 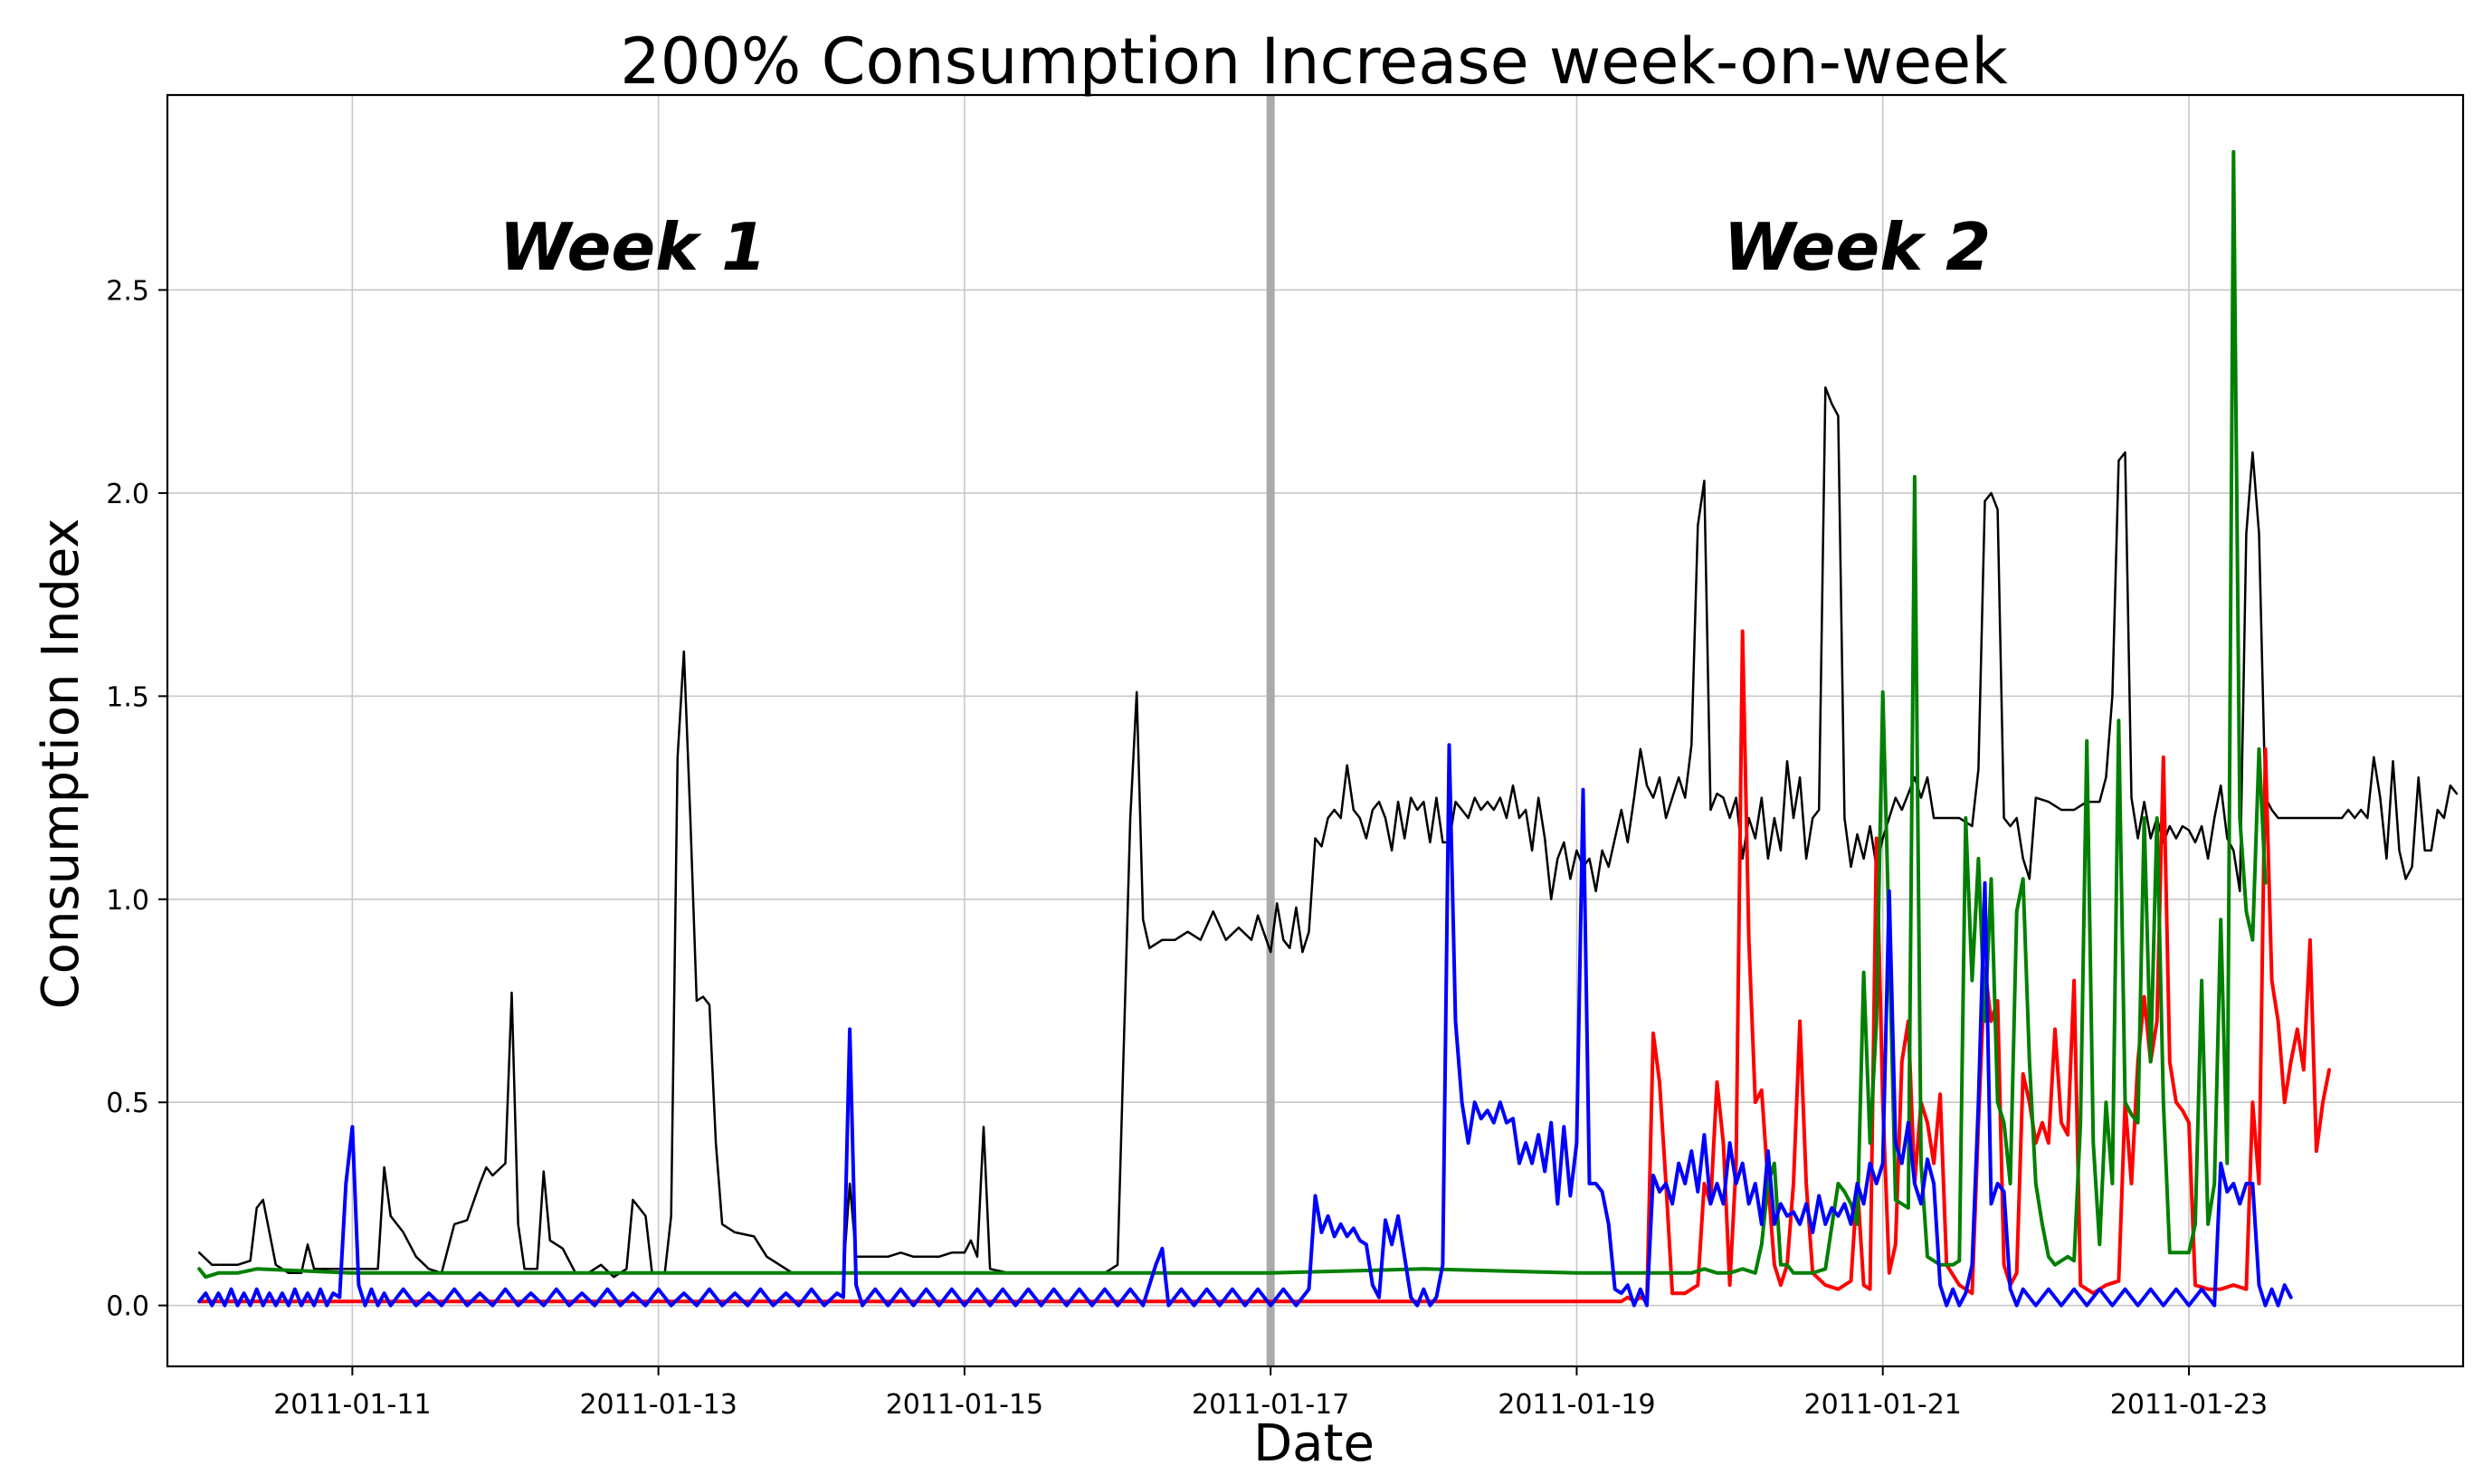 What do you see at coordinates (127, 697) in the screenshot?
I see `y-tick-label: 1.5` at bounding box center [127, 697].